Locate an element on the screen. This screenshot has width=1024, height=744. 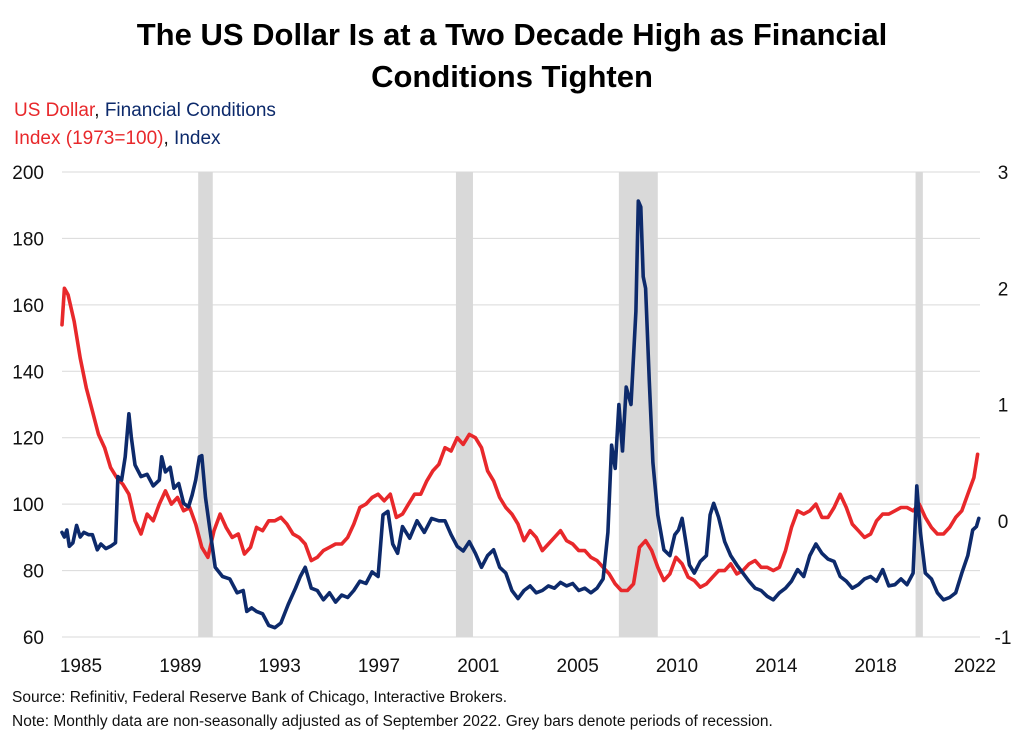
right-tick-label: 3 is located at coordinates (1003, 173).